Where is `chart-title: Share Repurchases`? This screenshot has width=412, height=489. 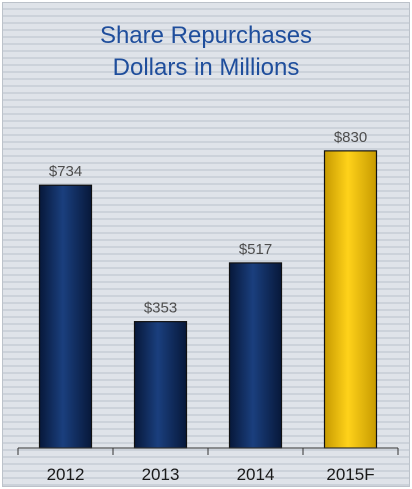 chart-title: Share Repurchases is located at coordinates (206, 35).